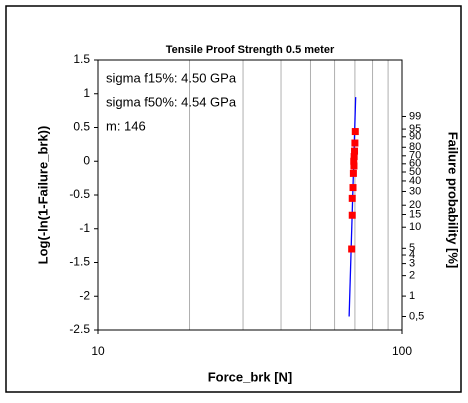  What do you see at coordinates (42, 195) in the screenshot?
I see `y-axis-label: Log(-ln(1-Failure_brk))` at bounding box center [42, 195].